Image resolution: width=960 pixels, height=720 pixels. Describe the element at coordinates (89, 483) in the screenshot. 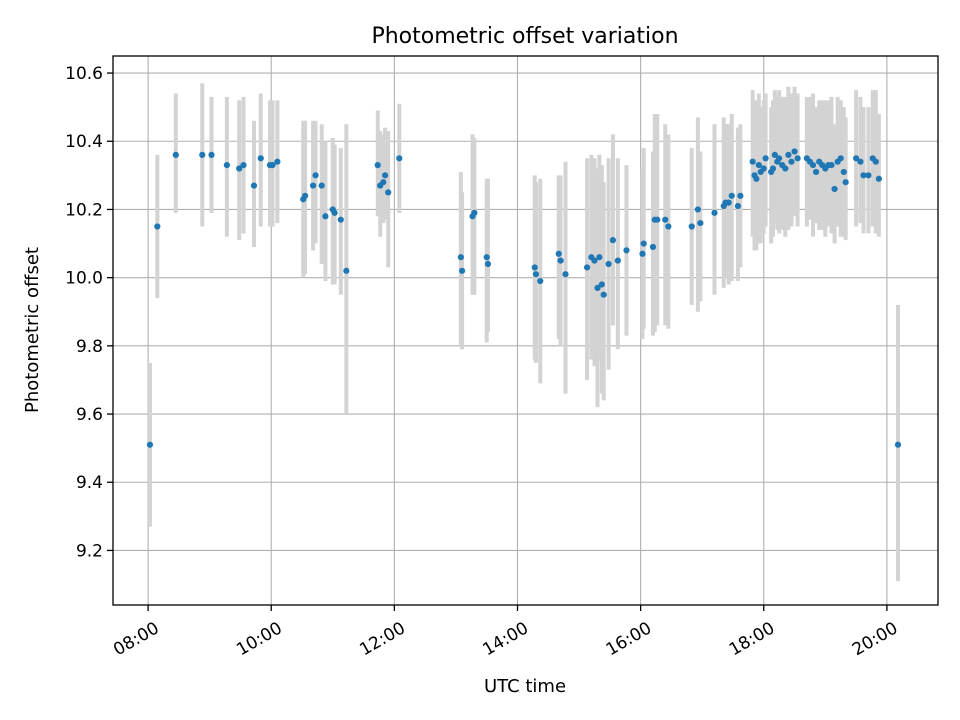

I see `y-tick-label: 9.4` at that location.